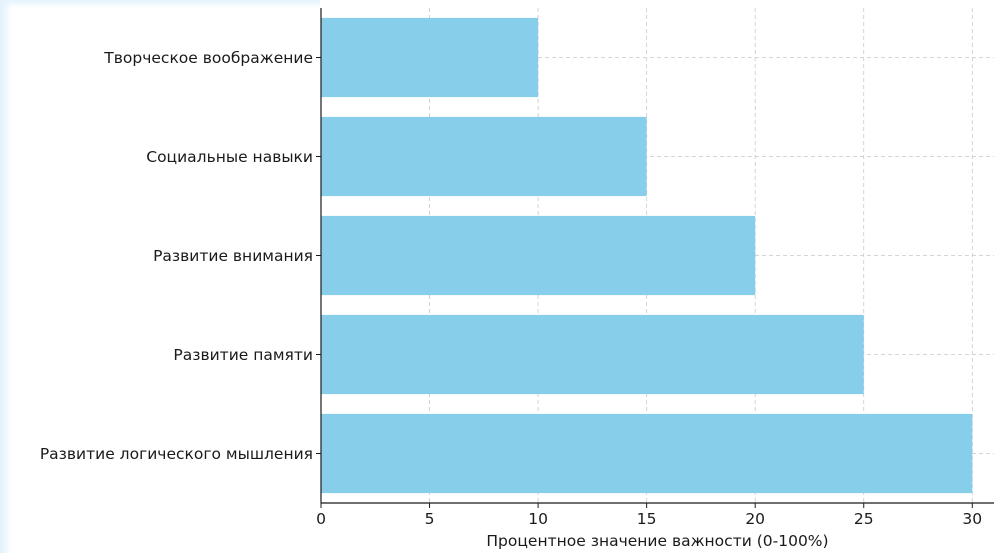 This screenshot has width=994, height=553. Describe the element at coordinates (972, 519) in the screenshot. I see `x-tick-label-6: 30` at that location.